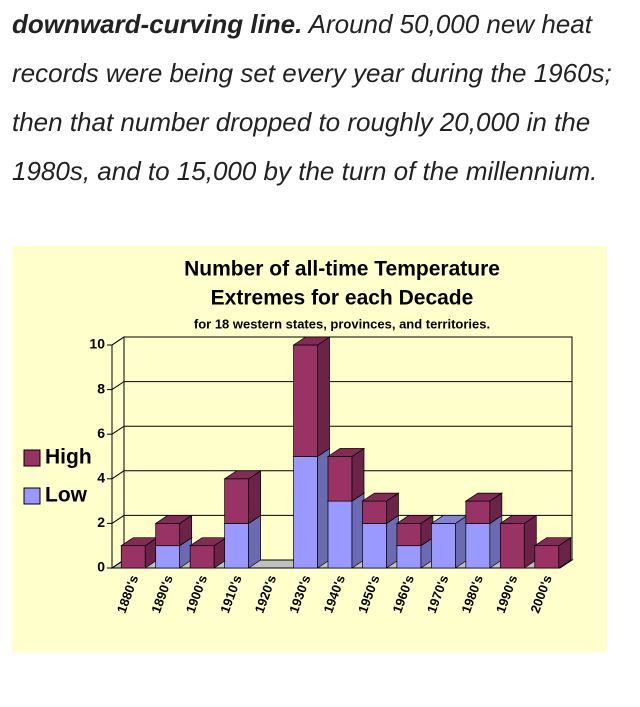 The height and width of the screenshot is (707, 640). Describe the element at coordinates (101, 433) in the screenshot. I see `y-tick-label: 6` at that location.